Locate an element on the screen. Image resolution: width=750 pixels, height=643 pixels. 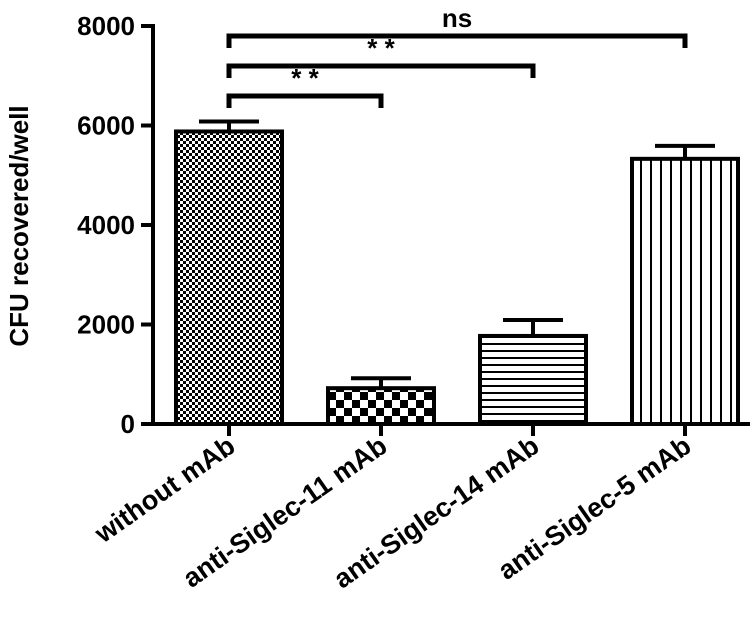
category-label: without mAb is located at coordinates (165, 489).